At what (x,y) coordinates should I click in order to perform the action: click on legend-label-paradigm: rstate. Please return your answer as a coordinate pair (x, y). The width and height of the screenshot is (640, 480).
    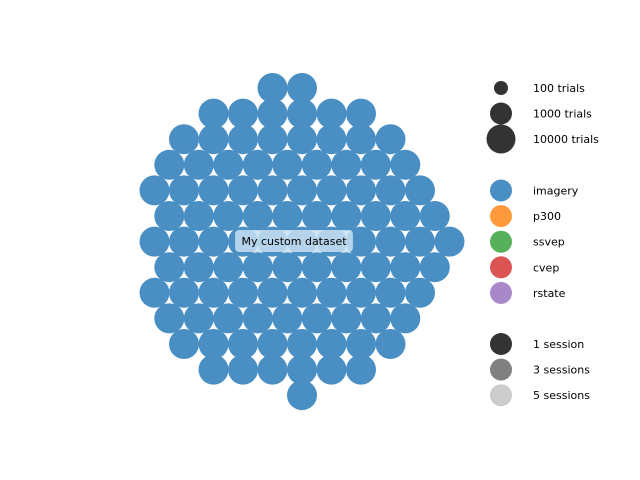
    Looking at the image, I should click on (549, 293).